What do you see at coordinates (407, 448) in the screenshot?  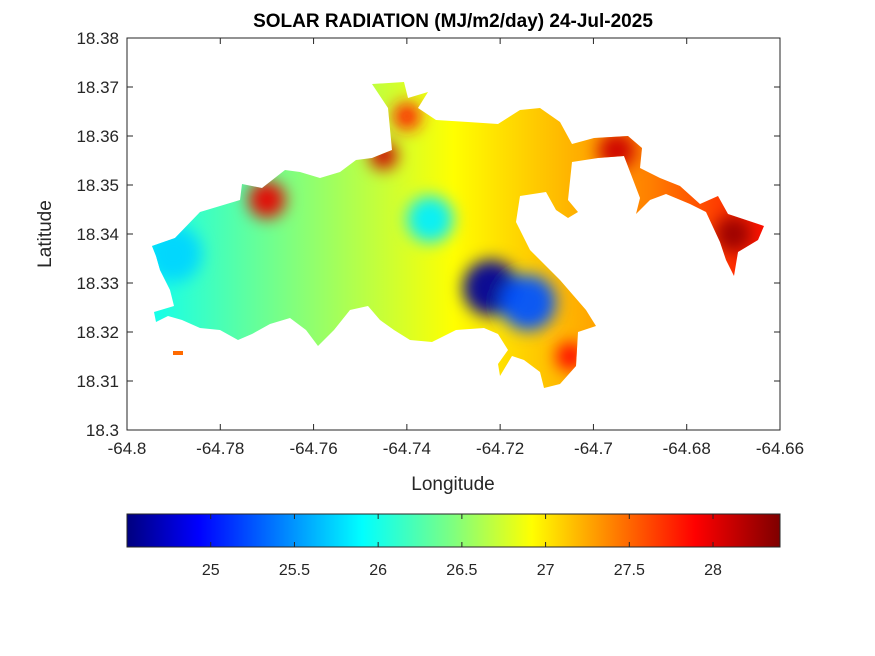 I see `x-tick-label: -64.74` at bounding box center [407, 448].